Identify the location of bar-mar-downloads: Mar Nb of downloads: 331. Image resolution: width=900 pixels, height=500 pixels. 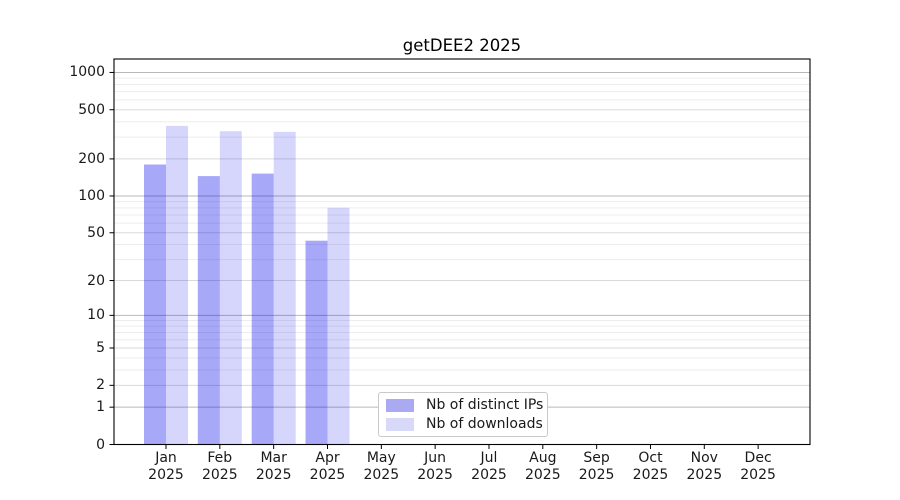
(284, 288).